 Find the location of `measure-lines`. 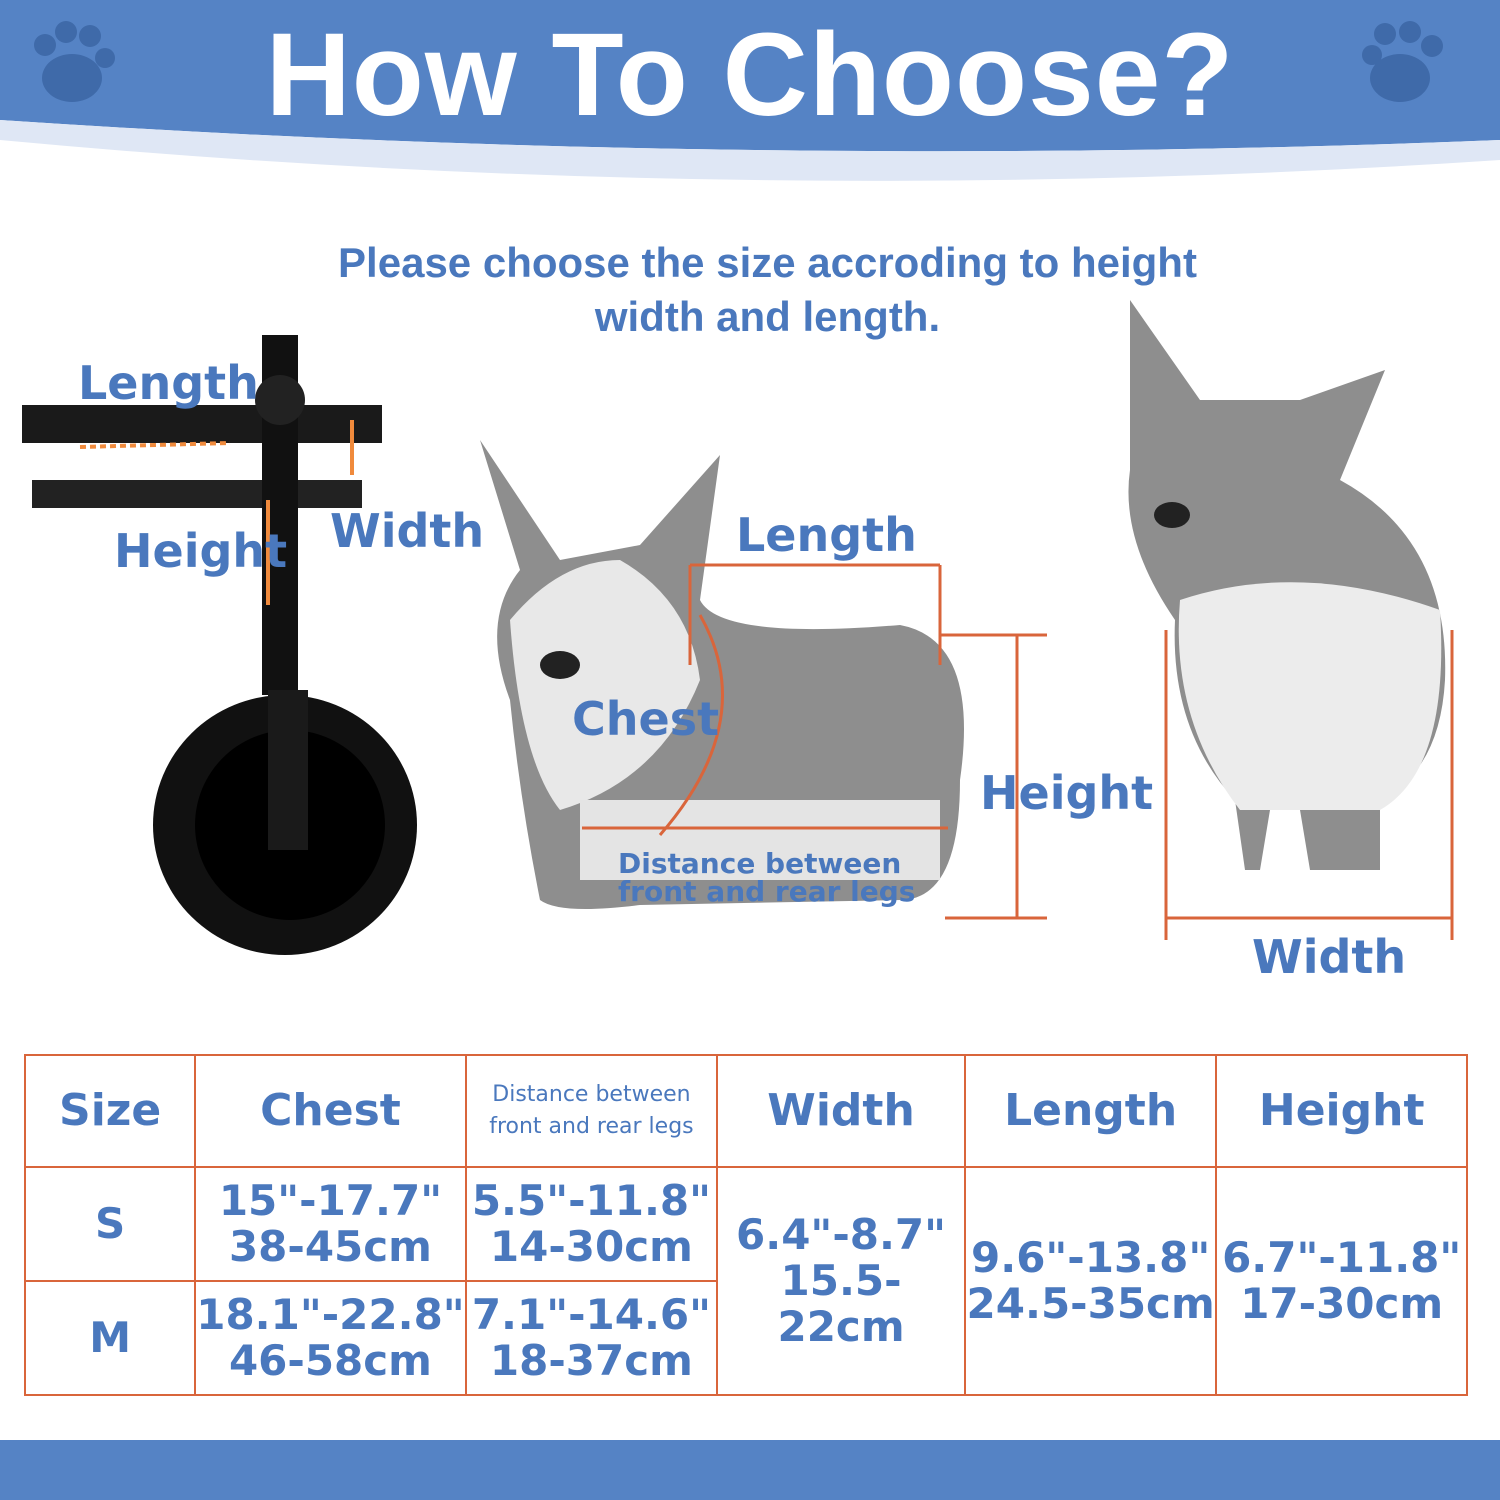

measure-lines is located at coordinates (1018, 751).